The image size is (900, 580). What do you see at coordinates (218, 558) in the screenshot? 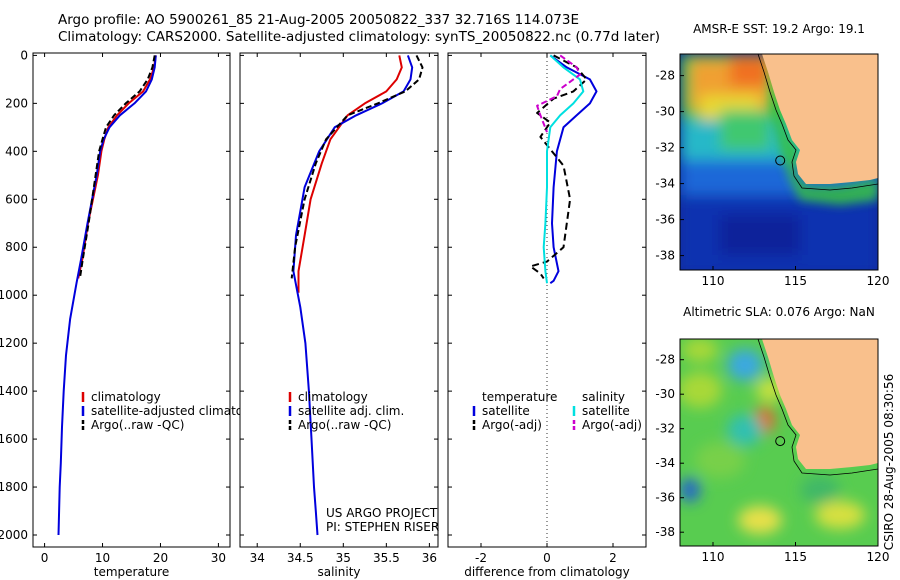
I see `x-tick-label: 30` at bounding box center [218, 558].